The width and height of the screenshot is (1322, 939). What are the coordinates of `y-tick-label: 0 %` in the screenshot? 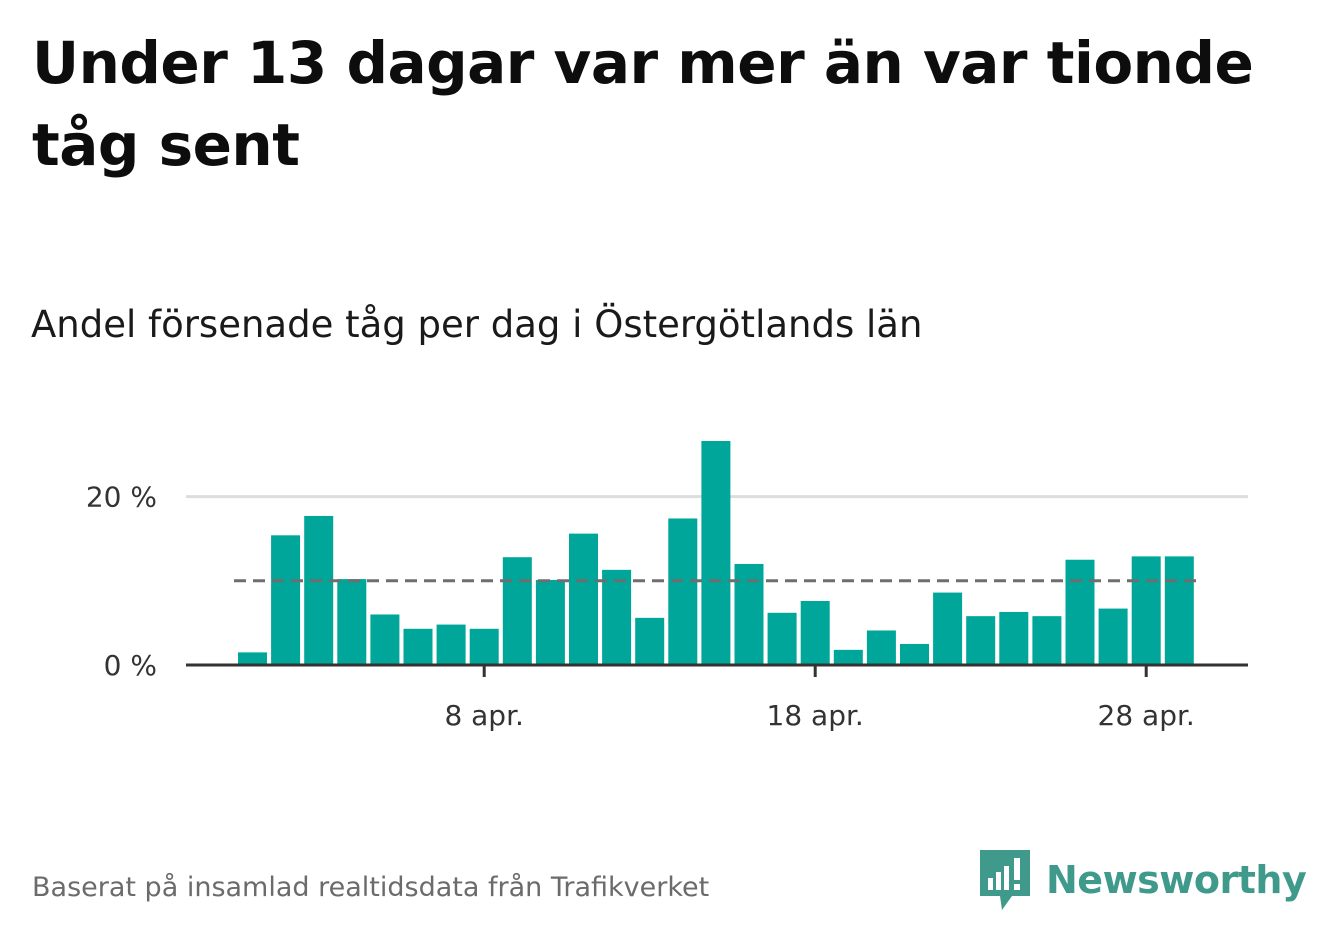 It's located at (130, 665).